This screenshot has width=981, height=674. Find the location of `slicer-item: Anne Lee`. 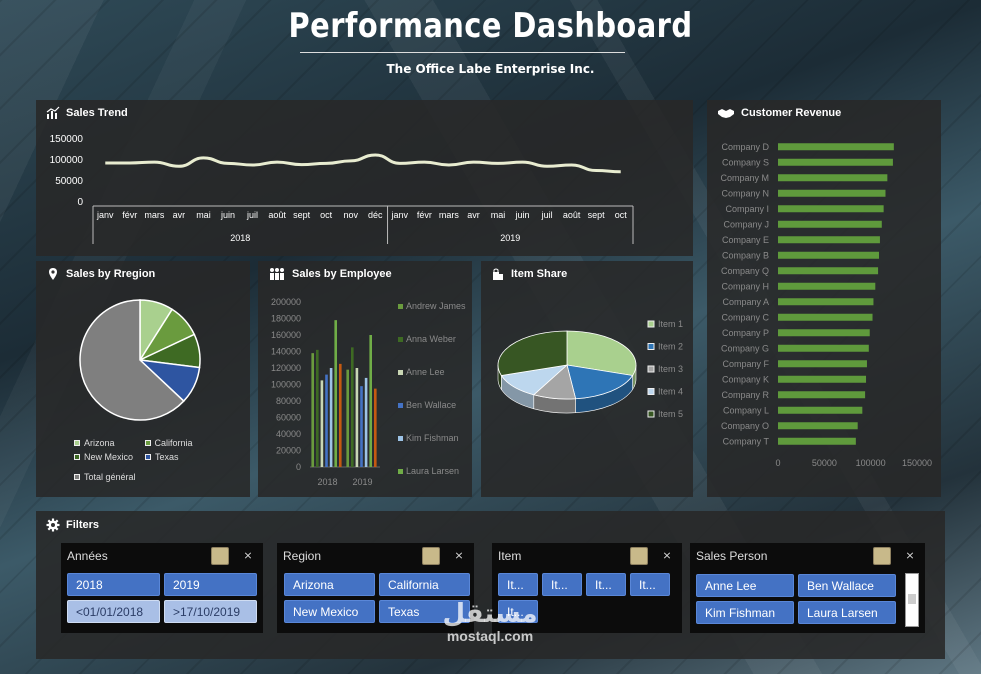

slicer-item: Anne Lee is located at coordinates (745, 585).